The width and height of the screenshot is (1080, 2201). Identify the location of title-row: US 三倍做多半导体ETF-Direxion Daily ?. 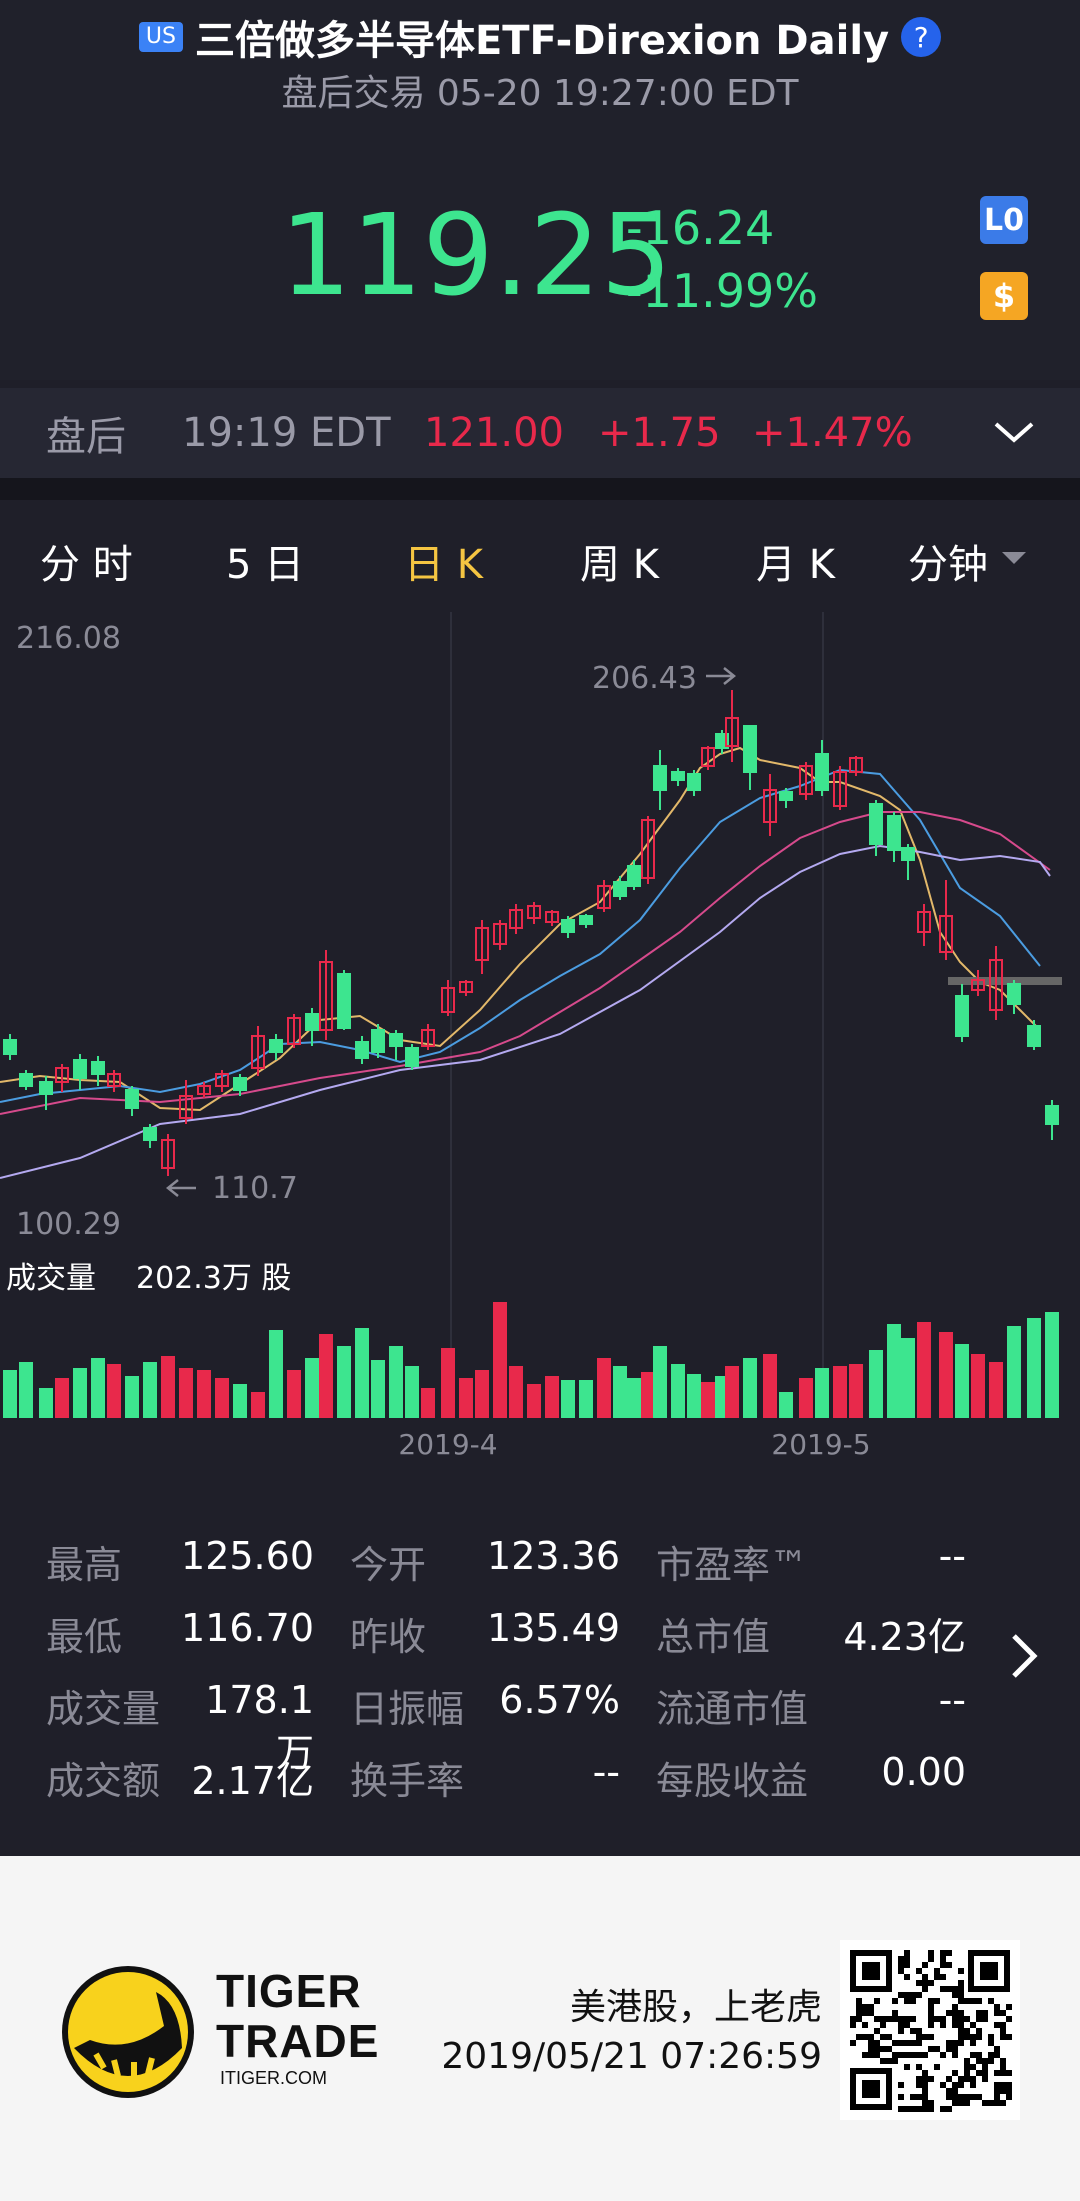
(540, 37).